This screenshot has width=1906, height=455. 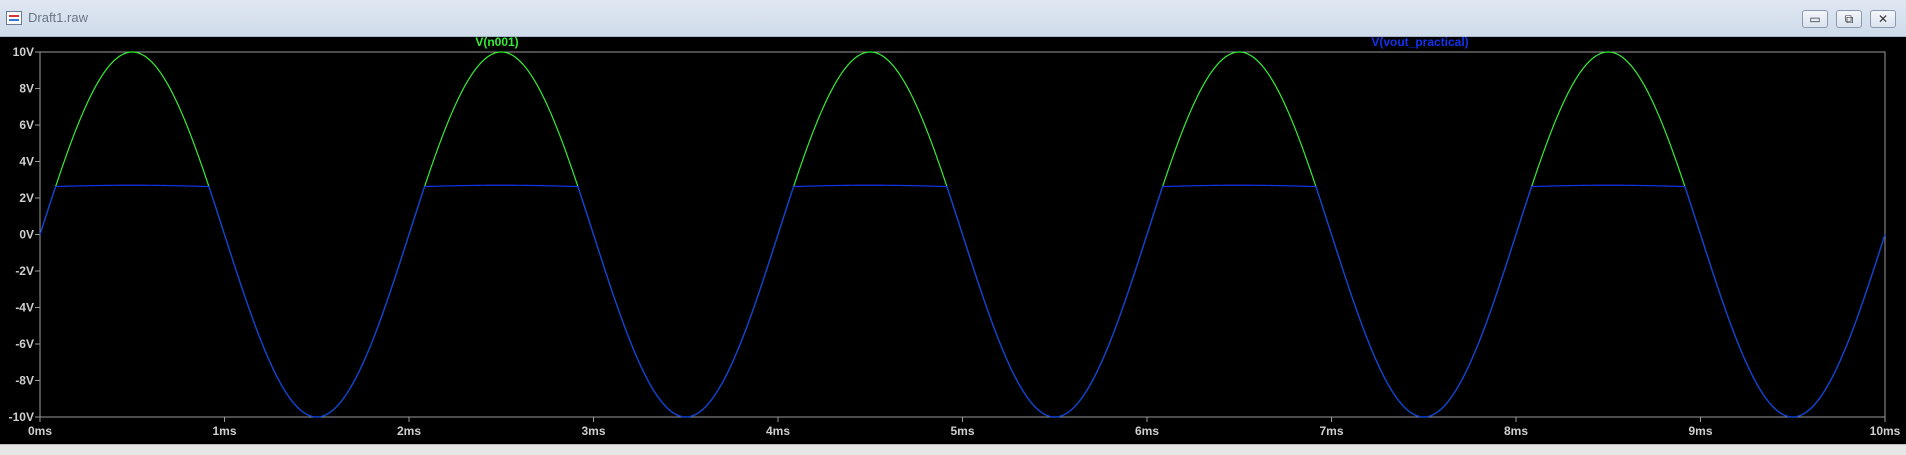 I want to click on x-tick-label: 9ms, so click(x=1700, y=431).